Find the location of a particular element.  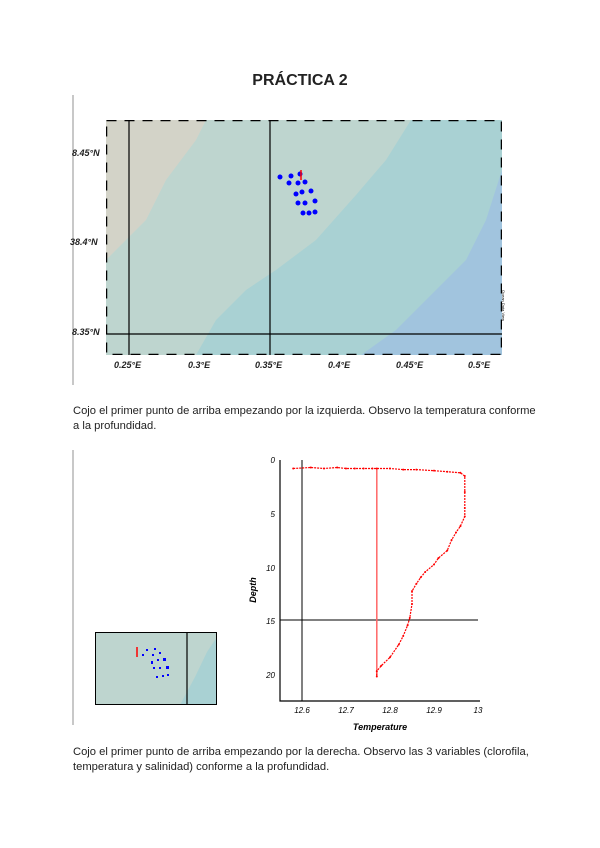

x-tick-label: 12.8 is located at coordinates (390, 710).